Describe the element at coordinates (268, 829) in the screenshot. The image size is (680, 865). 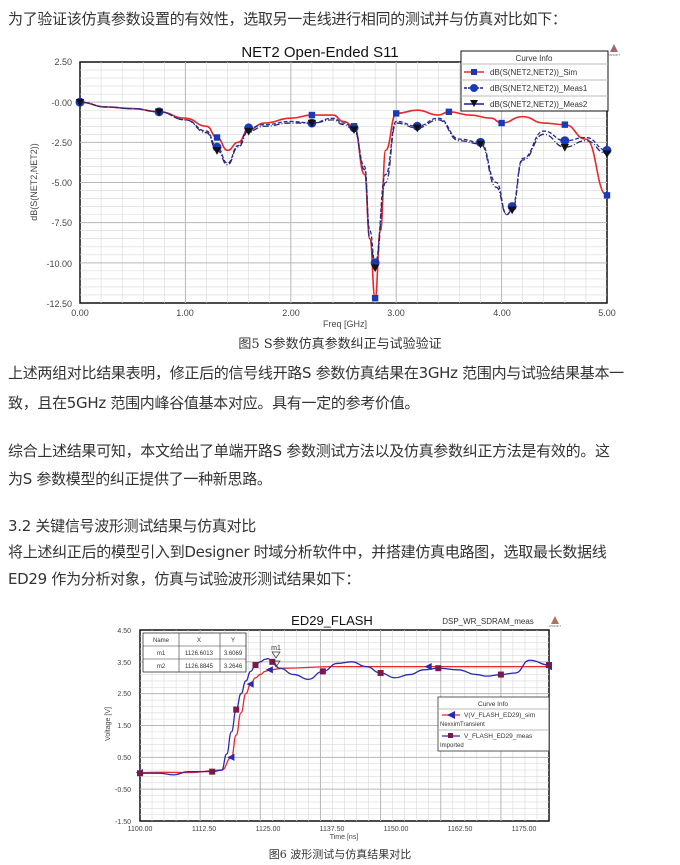
I see `svg-text: 1125.00` at that location.